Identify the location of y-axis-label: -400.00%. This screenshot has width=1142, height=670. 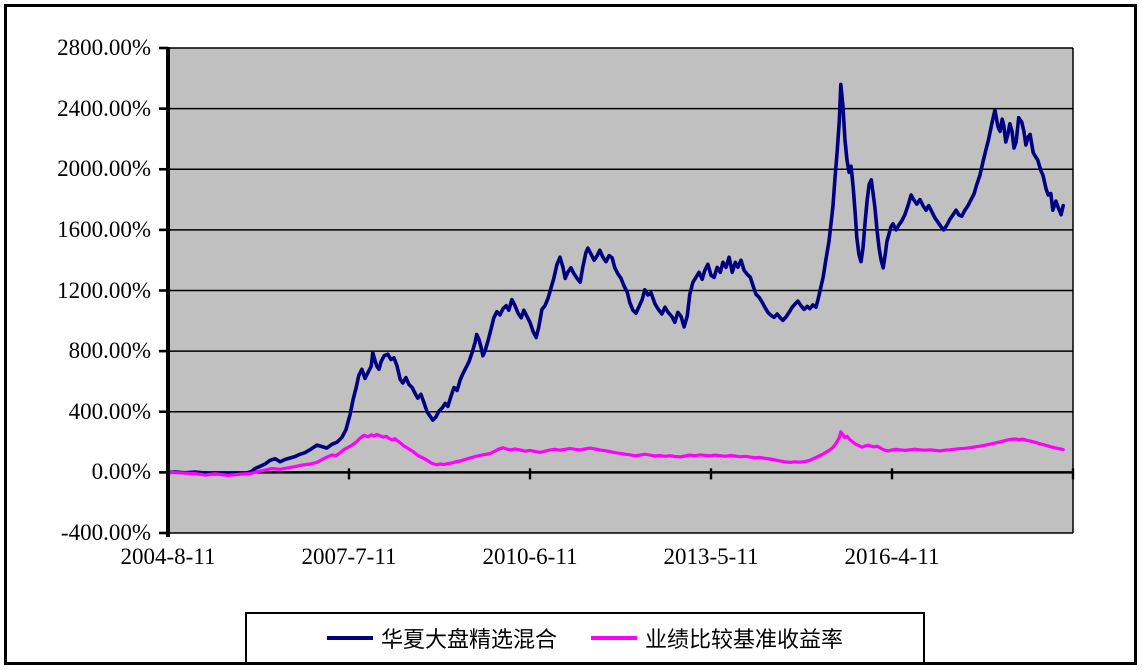
(105, 532).